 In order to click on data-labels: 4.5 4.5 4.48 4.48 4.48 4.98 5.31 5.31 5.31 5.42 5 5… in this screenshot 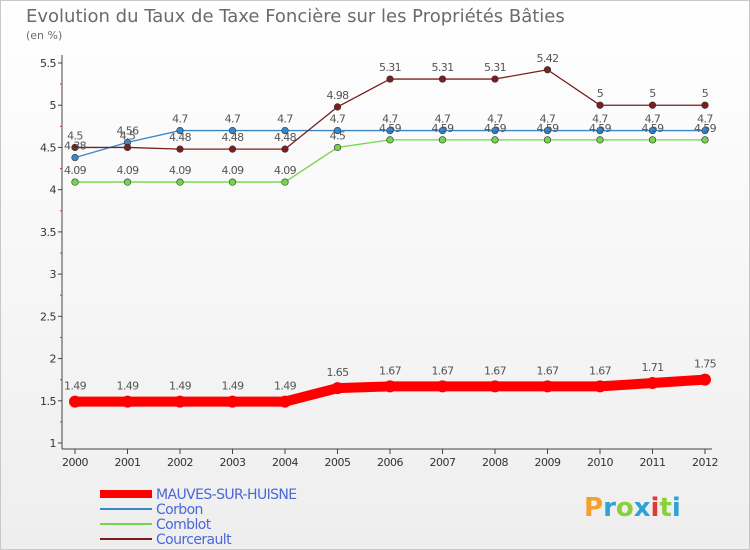, I will do `click(388, 98)`.